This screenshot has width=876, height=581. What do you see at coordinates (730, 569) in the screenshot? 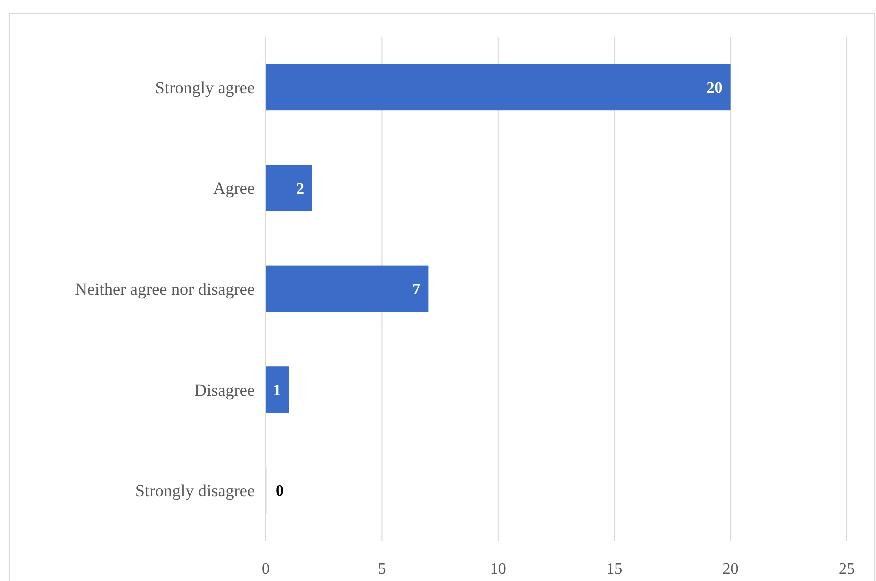
I see `x-tick-label: 20` at bounding box center [730, 569].